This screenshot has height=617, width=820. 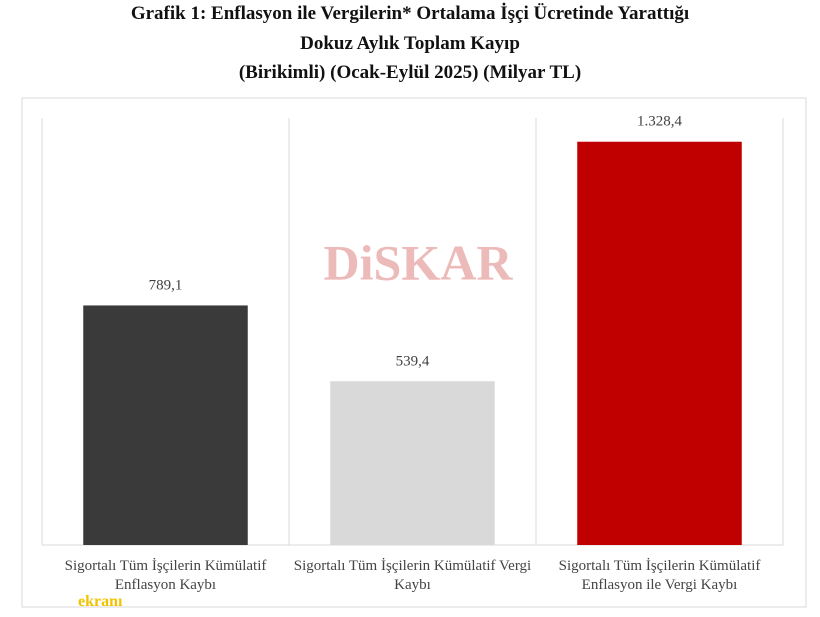 I want to click on watermark: DiSKAR, so click(x=419, y=262).